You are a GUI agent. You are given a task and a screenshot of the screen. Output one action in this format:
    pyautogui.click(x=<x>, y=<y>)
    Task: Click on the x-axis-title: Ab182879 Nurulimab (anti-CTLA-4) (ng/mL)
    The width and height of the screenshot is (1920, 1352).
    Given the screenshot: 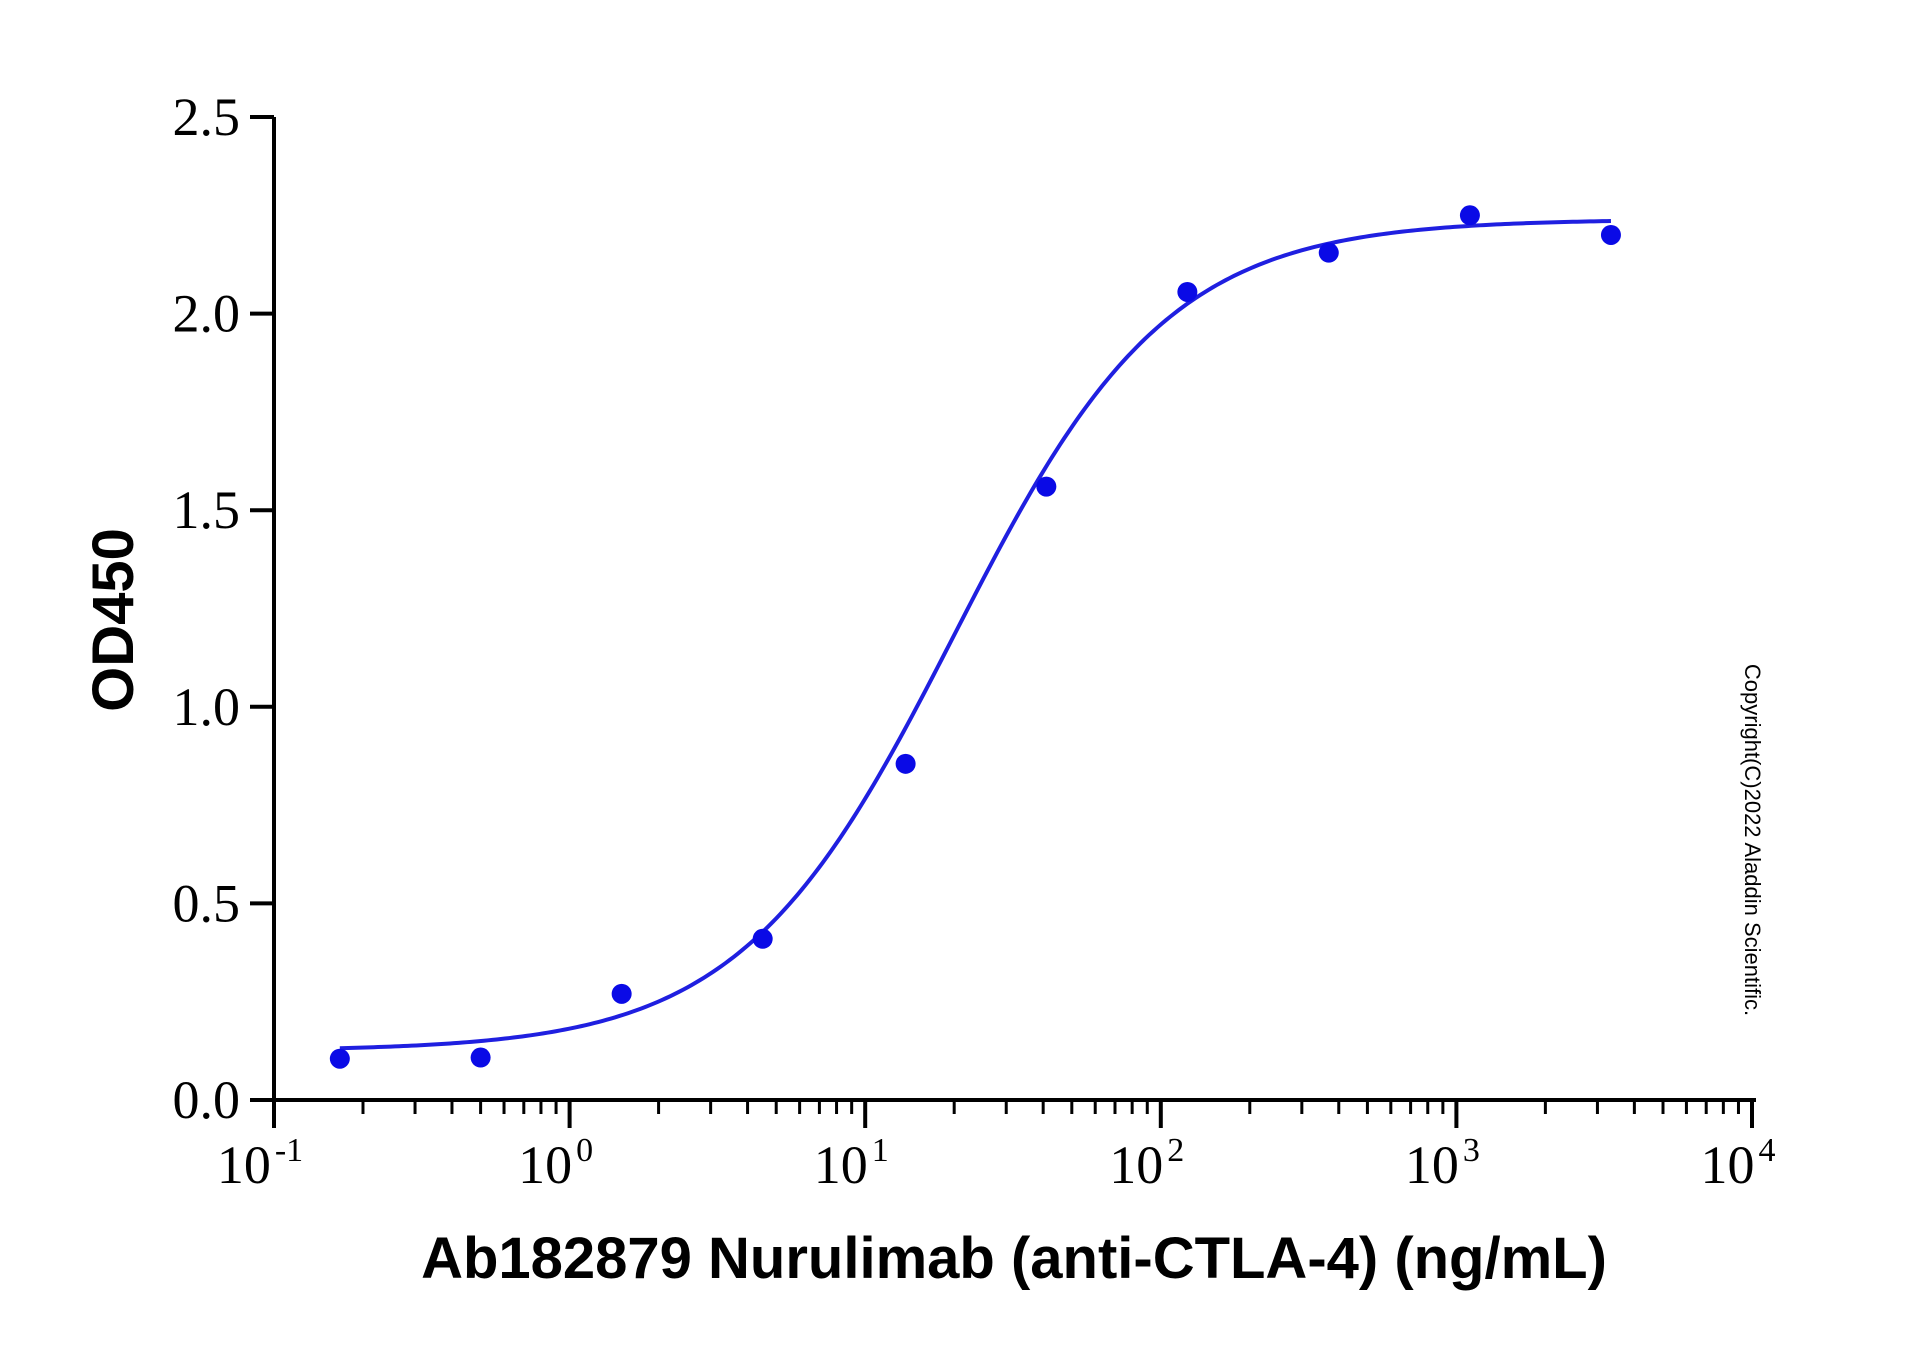 What is the action you would take?
    pyautogui.click(x=1014, y=1258)
    